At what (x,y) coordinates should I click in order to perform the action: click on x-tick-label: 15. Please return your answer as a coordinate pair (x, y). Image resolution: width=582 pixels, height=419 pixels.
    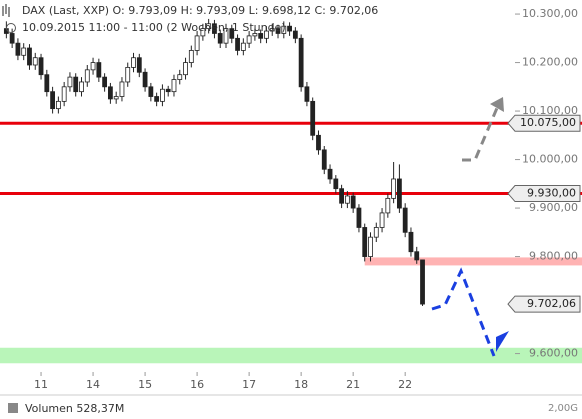
    Looking at the image, I should click on (145, 384).